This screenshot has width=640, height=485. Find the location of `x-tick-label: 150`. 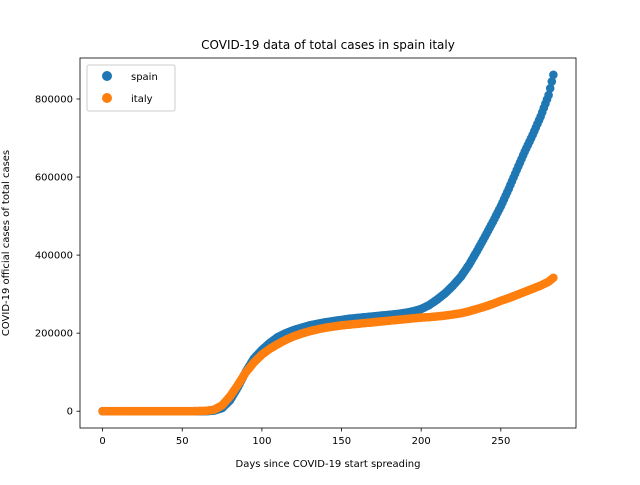

x-tick-label: 150 is located at coordinates (341, 441).